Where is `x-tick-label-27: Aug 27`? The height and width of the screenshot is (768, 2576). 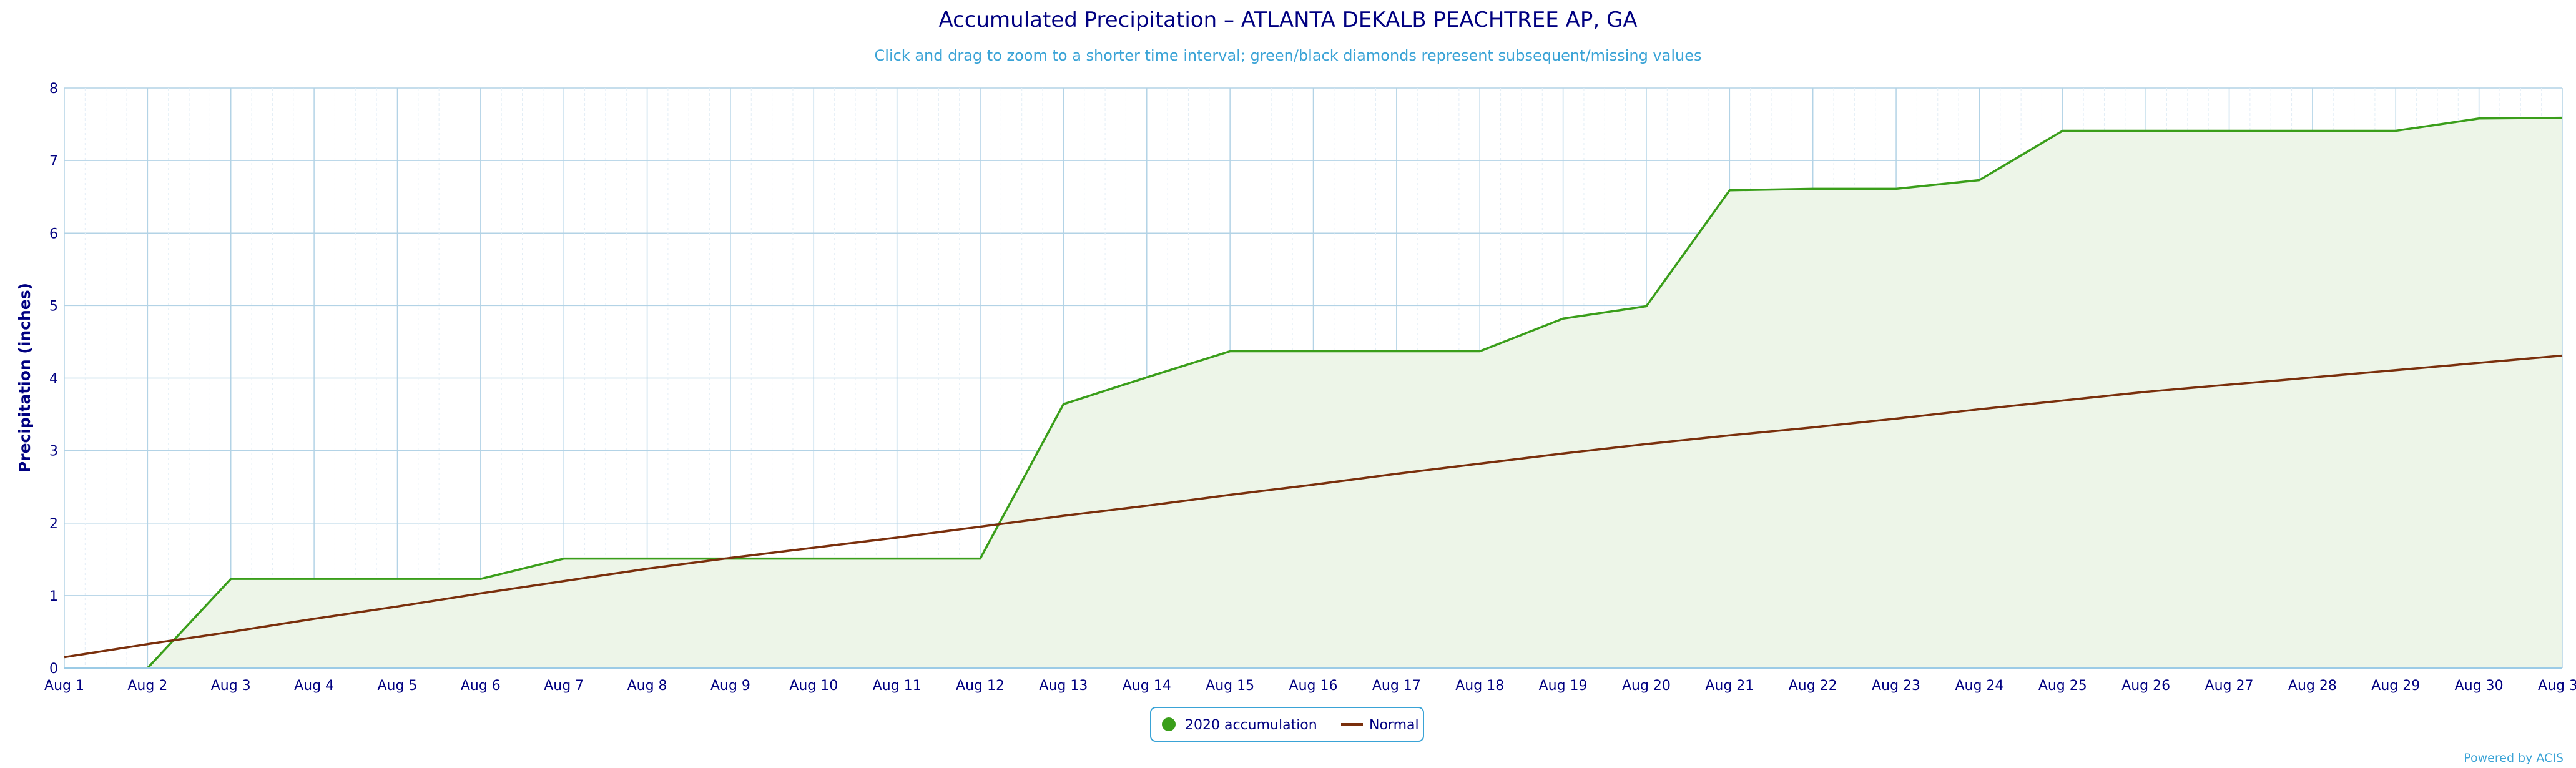
x-tick-label-27: Aug 27 is located at coordinates (2229, 686).